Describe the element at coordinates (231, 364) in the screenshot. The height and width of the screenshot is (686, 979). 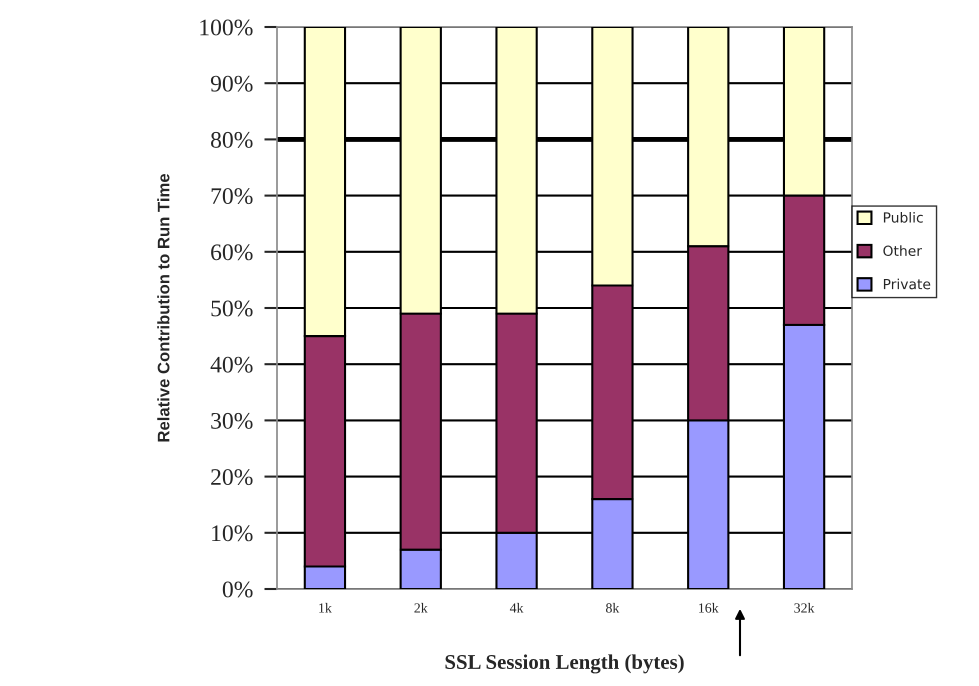
I see `y-tick-label: 40%` at that location.